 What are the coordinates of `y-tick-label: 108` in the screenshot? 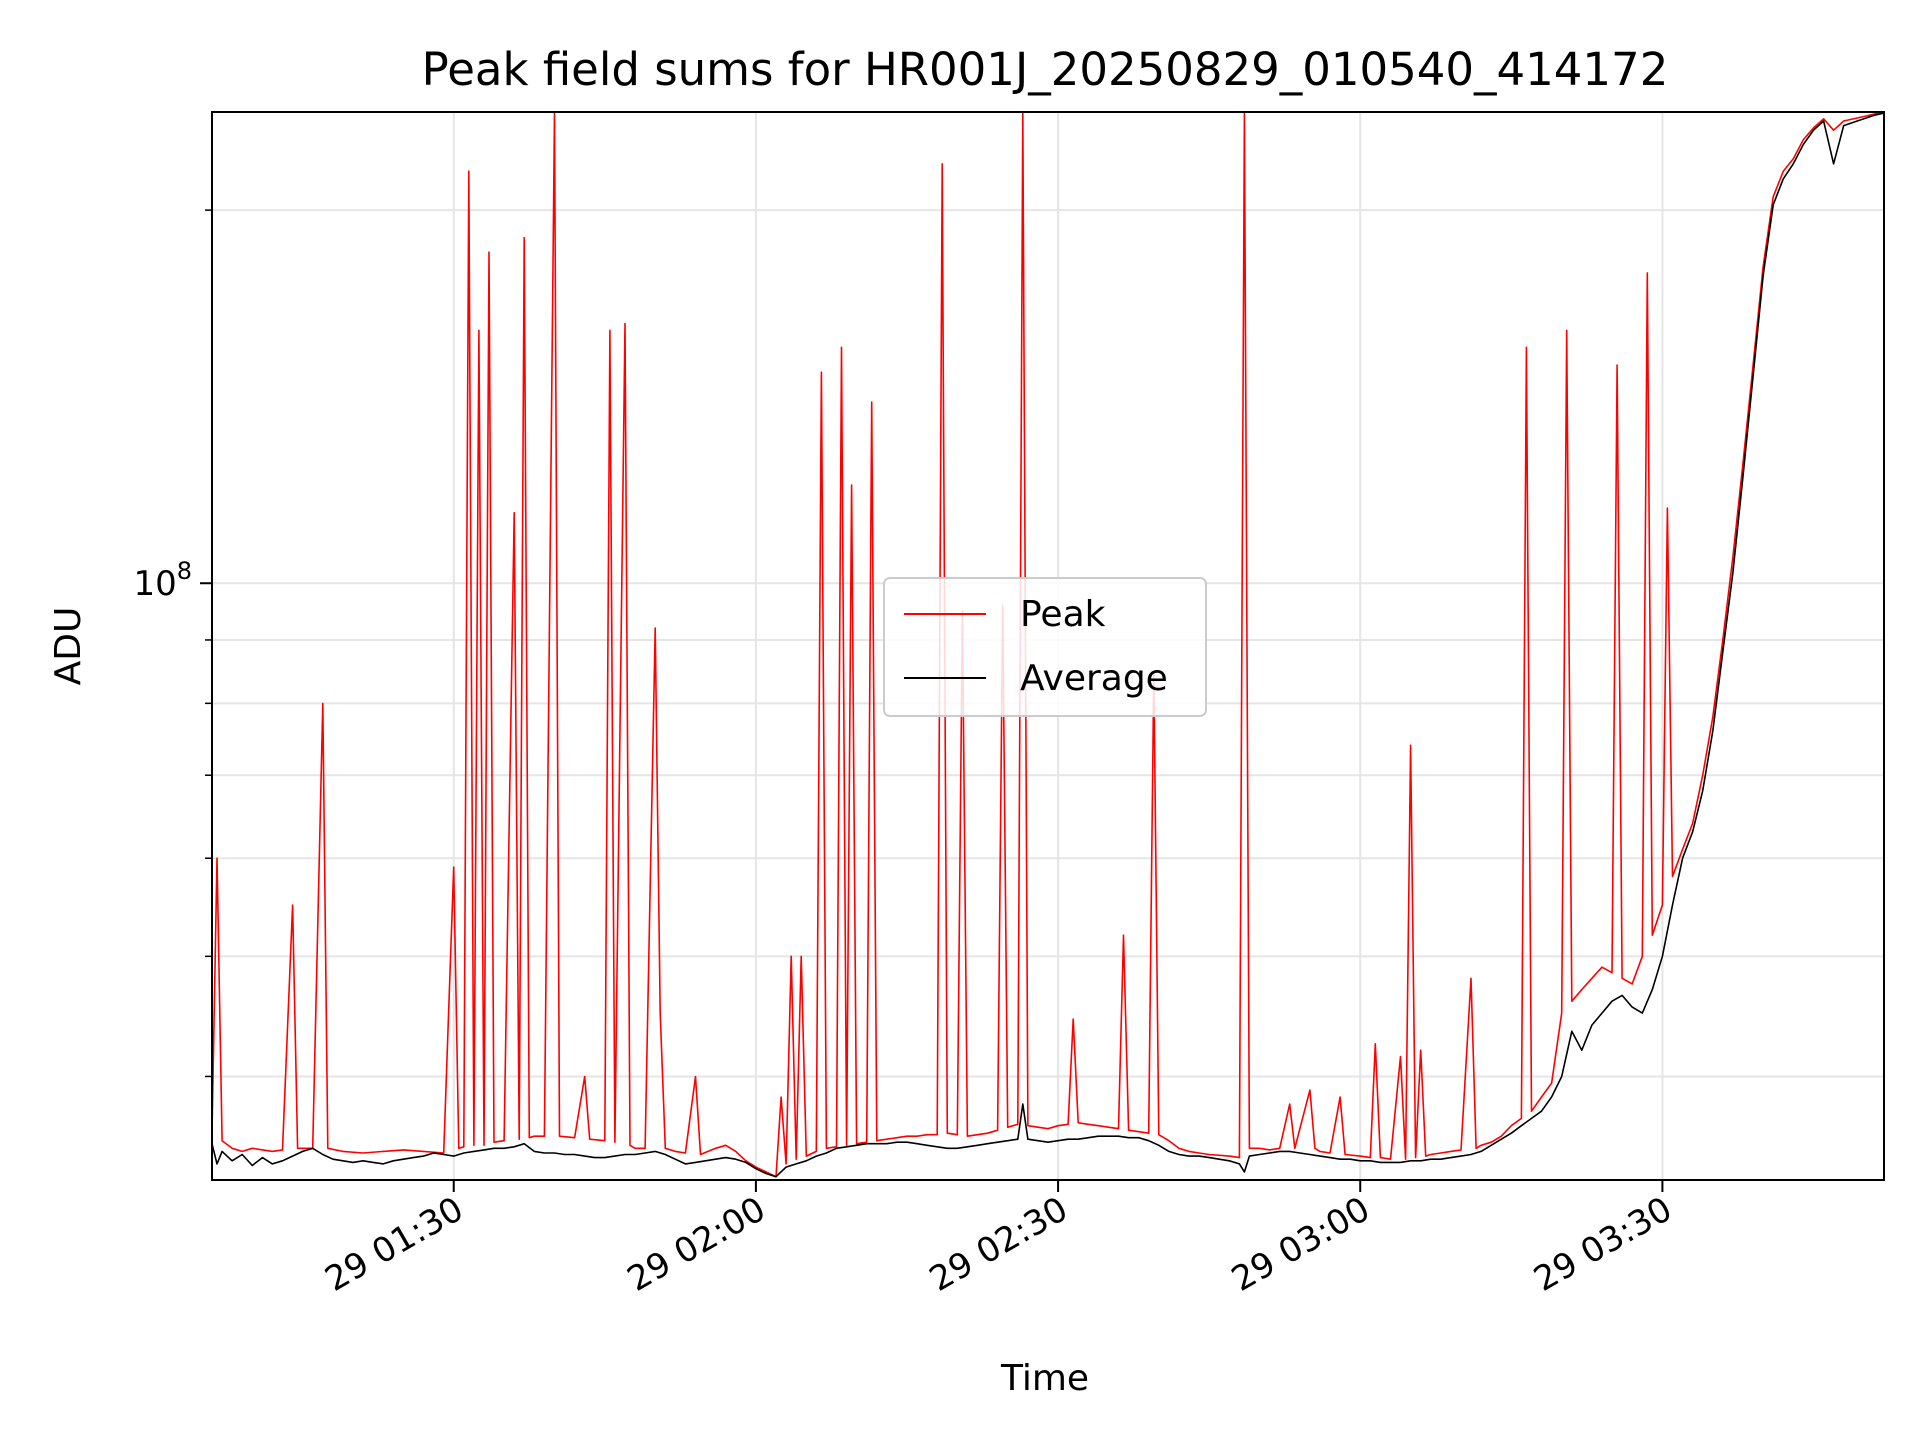 It's located at (162, 580).